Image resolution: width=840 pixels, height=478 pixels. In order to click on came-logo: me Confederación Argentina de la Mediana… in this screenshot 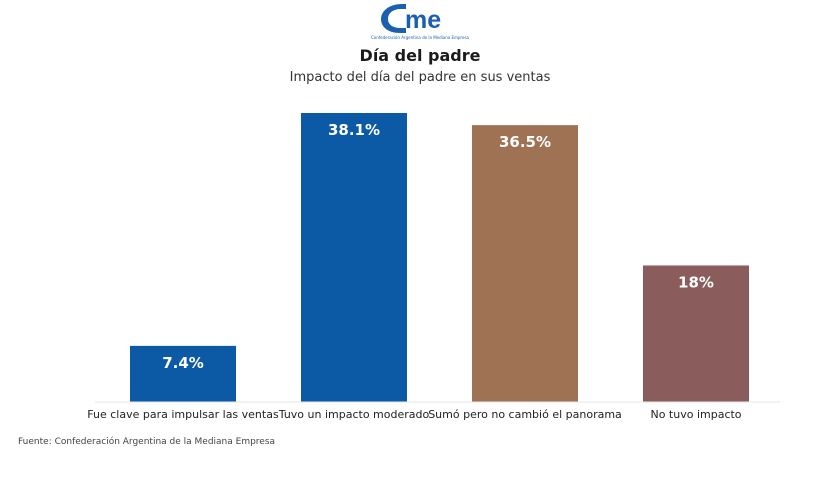, I will do `click(420, 22)`.